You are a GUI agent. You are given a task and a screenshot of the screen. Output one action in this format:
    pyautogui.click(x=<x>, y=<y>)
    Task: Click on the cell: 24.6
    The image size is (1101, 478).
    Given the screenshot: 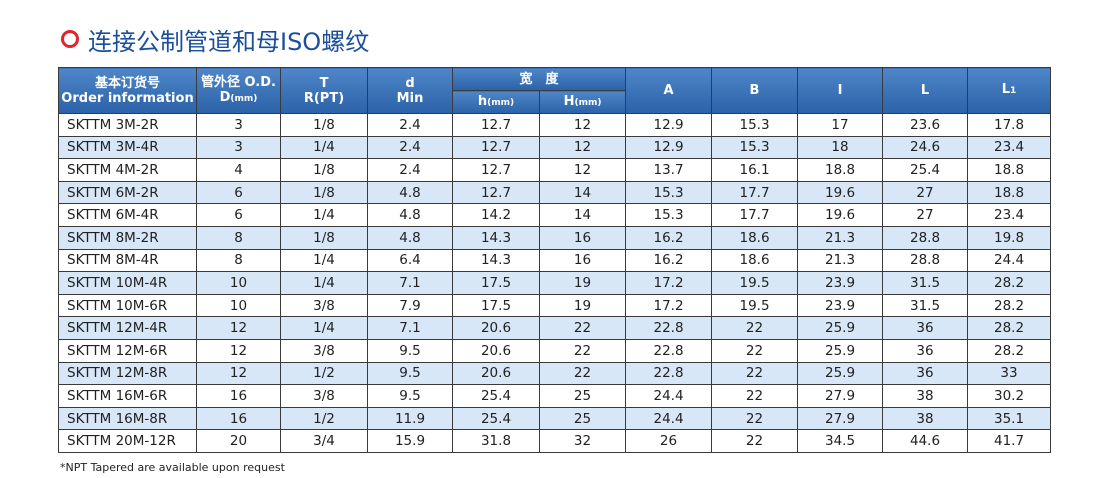 What is the action you would take?
    pyautogui.click(x=925, y=147)
    